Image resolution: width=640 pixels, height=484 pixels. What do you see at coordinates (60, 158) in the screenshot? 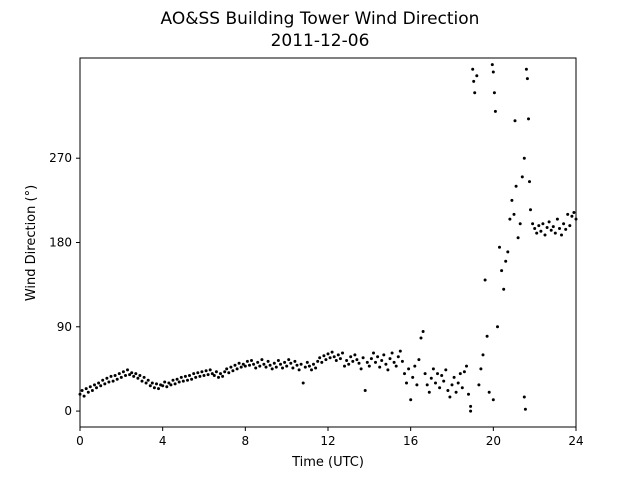
I see `y-tick-label: 270` at bounding box center [60, 158].